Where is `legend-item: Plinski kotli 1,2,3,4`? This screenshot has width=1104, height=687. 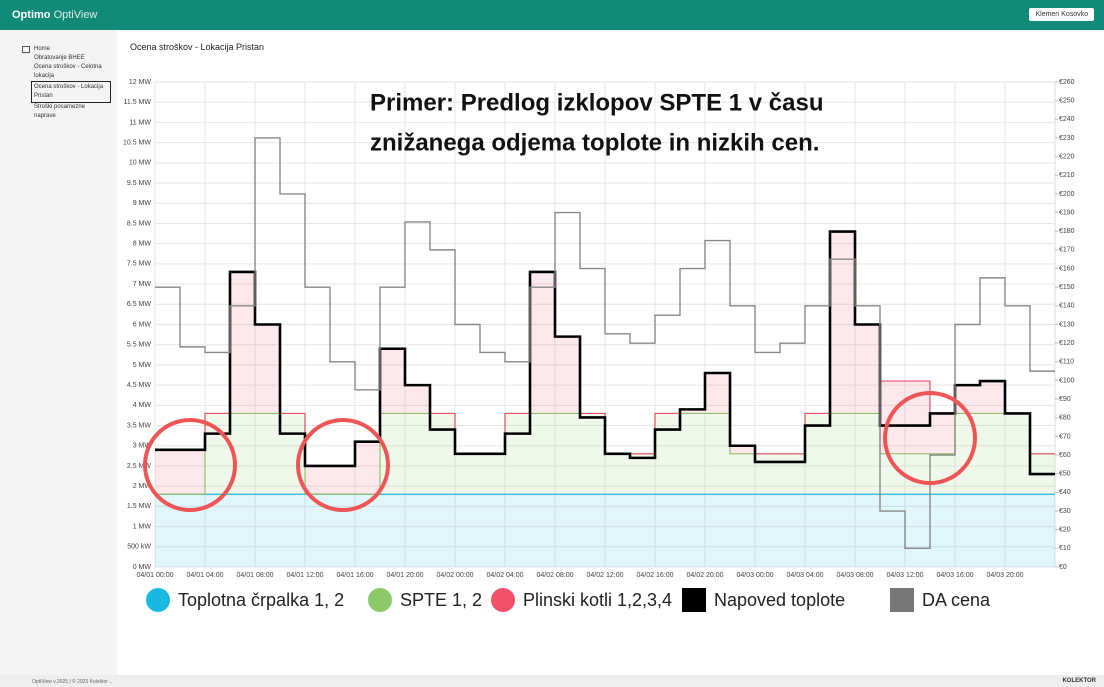
legend-item: Plinski kotli 1,2,3,4 is located at coordinates (581, 600).